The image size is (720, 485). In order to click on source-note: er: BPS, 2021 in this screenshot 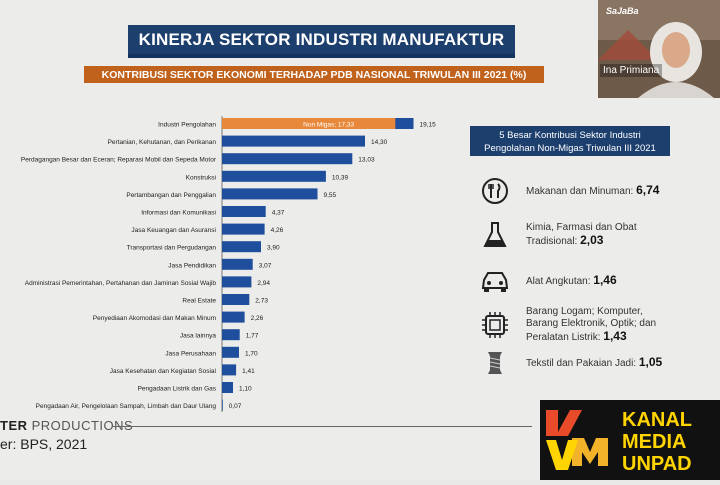, I will do `click(44, 444)`.